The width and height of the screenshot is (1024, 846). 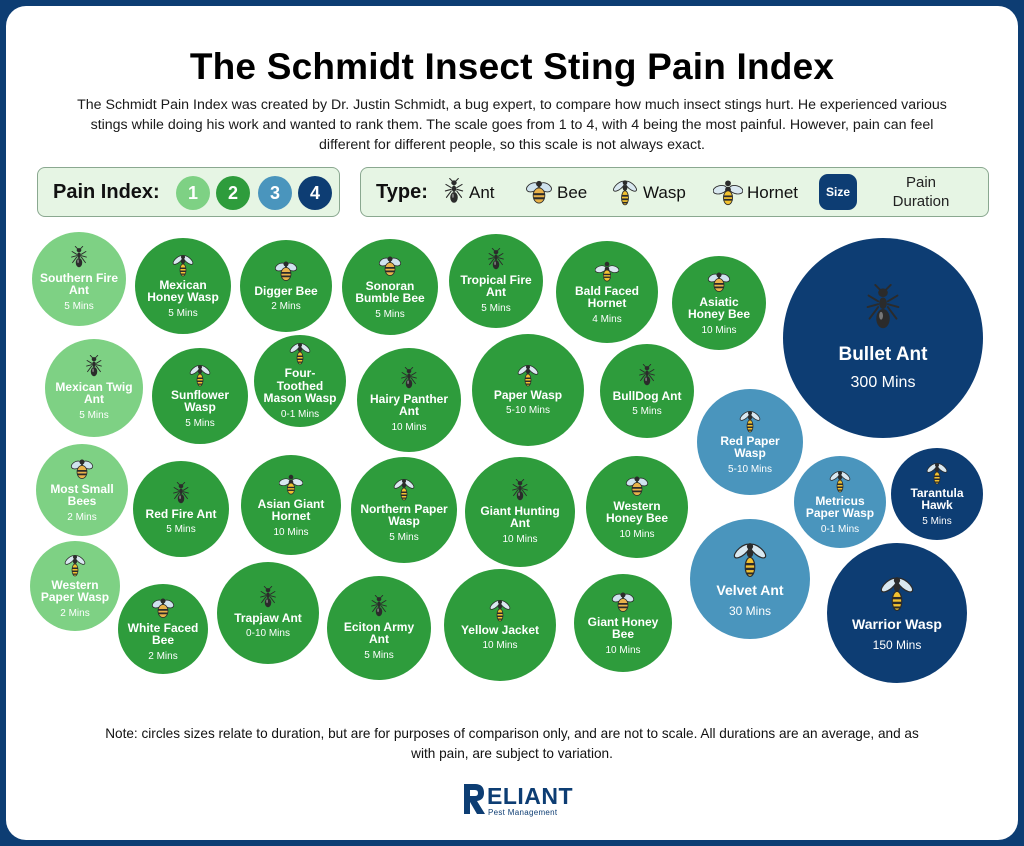 What do you see at coordinates (883, 338) in the screenshot?
I see `bubble-bullet-ant: Bullet Ant 300 Mins` at bounding box center [883, 338].